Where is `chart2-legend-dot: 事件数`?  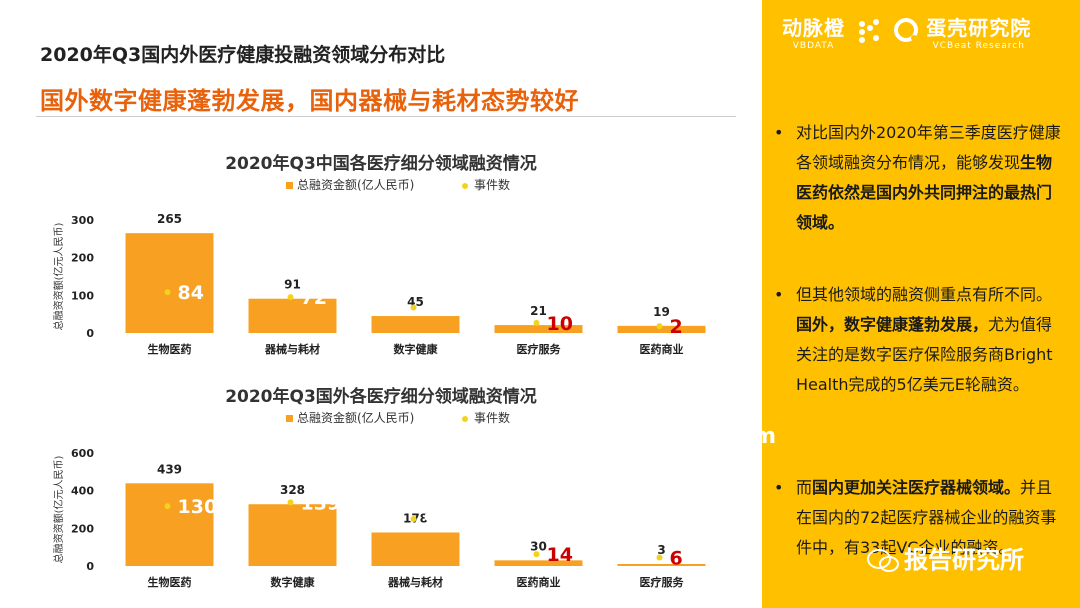
chart2-legend-dot: 事件数 is located at coordinates (486, 417).